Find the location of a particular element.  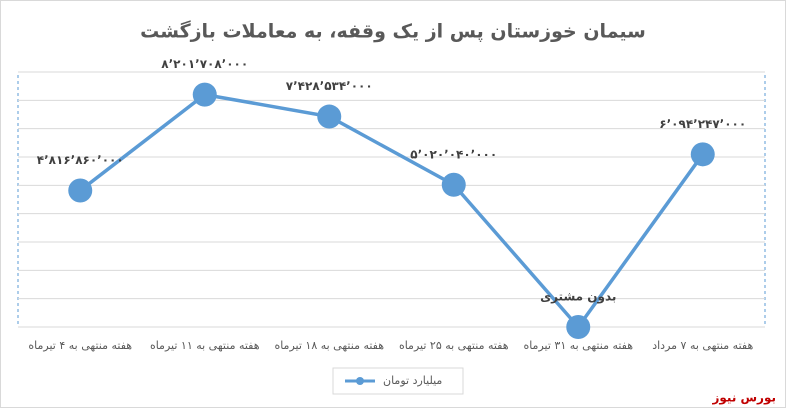

data-label: ۷٬۴۲۸٬۵۳۴٬۰۰۰ is located at coordinates (329, 86).